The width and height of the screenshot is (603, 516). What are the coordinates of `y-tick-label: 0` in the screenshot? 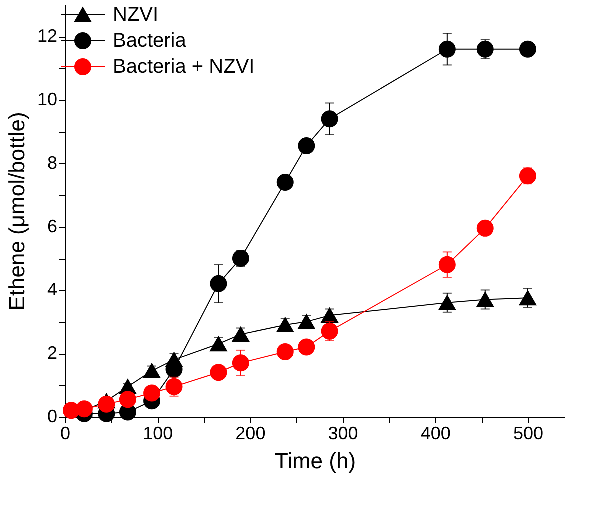 It's located at (52, 416).